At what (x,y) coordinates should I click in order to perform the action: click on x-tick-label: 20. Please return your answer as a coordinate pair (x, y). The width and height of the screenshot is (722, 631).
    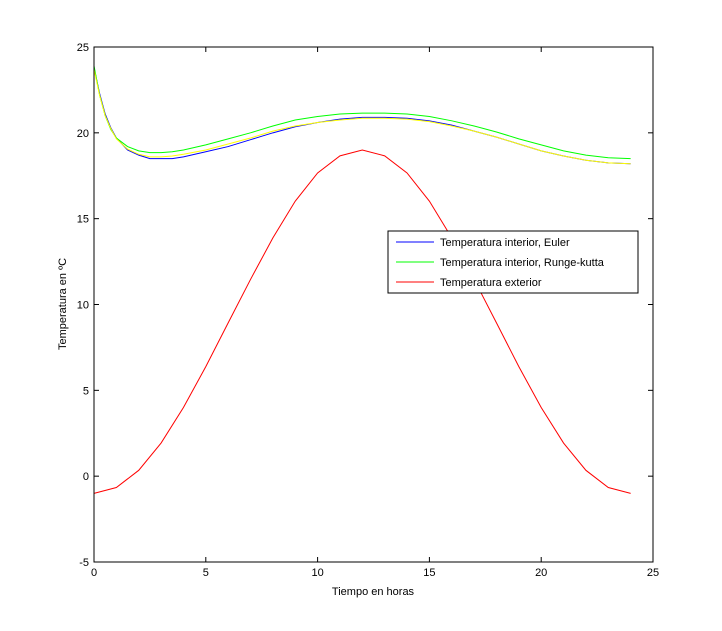
    Looking at the image, I should click on (541, 573).